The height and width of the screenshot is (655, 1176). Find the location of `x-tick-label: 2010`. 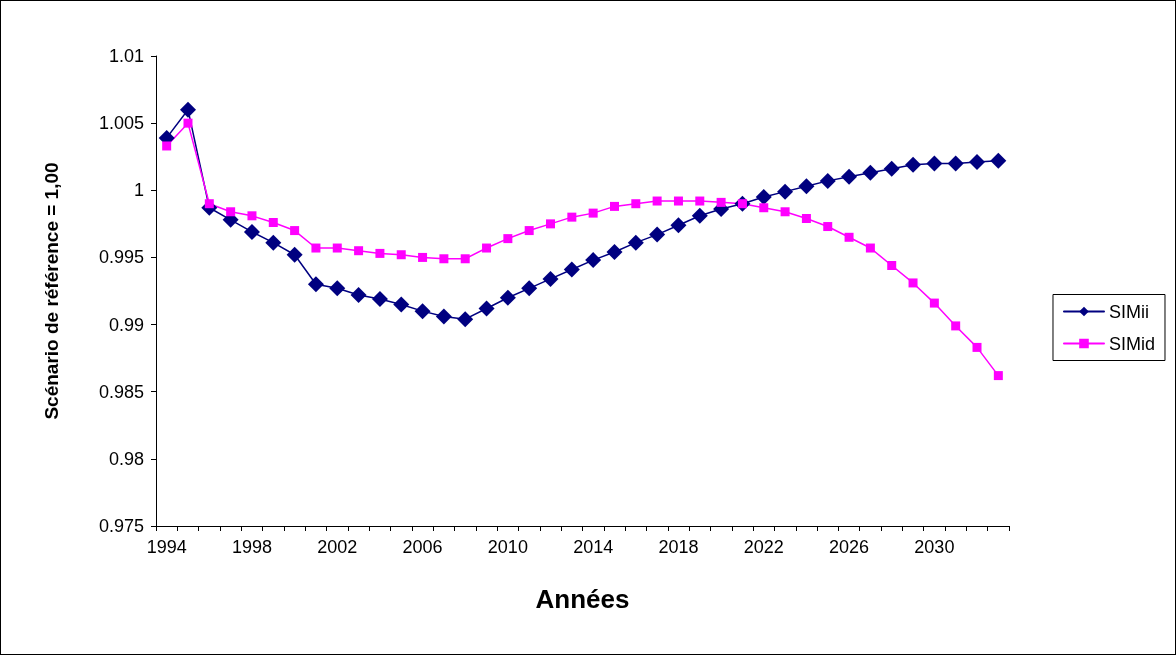

x-tick-label: 2010 is located at coordinates (507, 547).